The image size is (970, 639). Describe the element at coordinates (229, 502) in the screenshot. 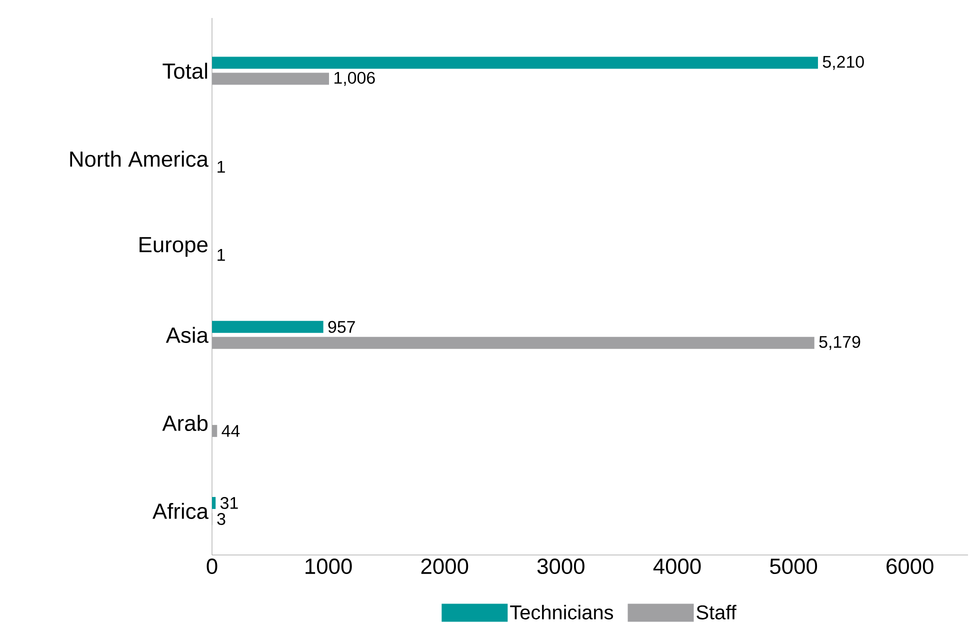

I see `data-label: 31` at that location.